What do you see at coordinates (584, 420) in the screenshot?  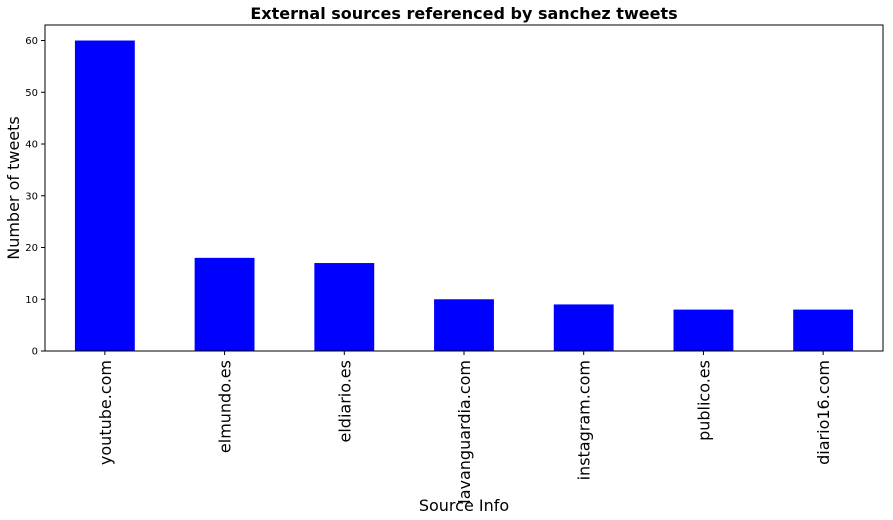 I see `x-tick-label: instagram.com` at bounding box center [584, 420].